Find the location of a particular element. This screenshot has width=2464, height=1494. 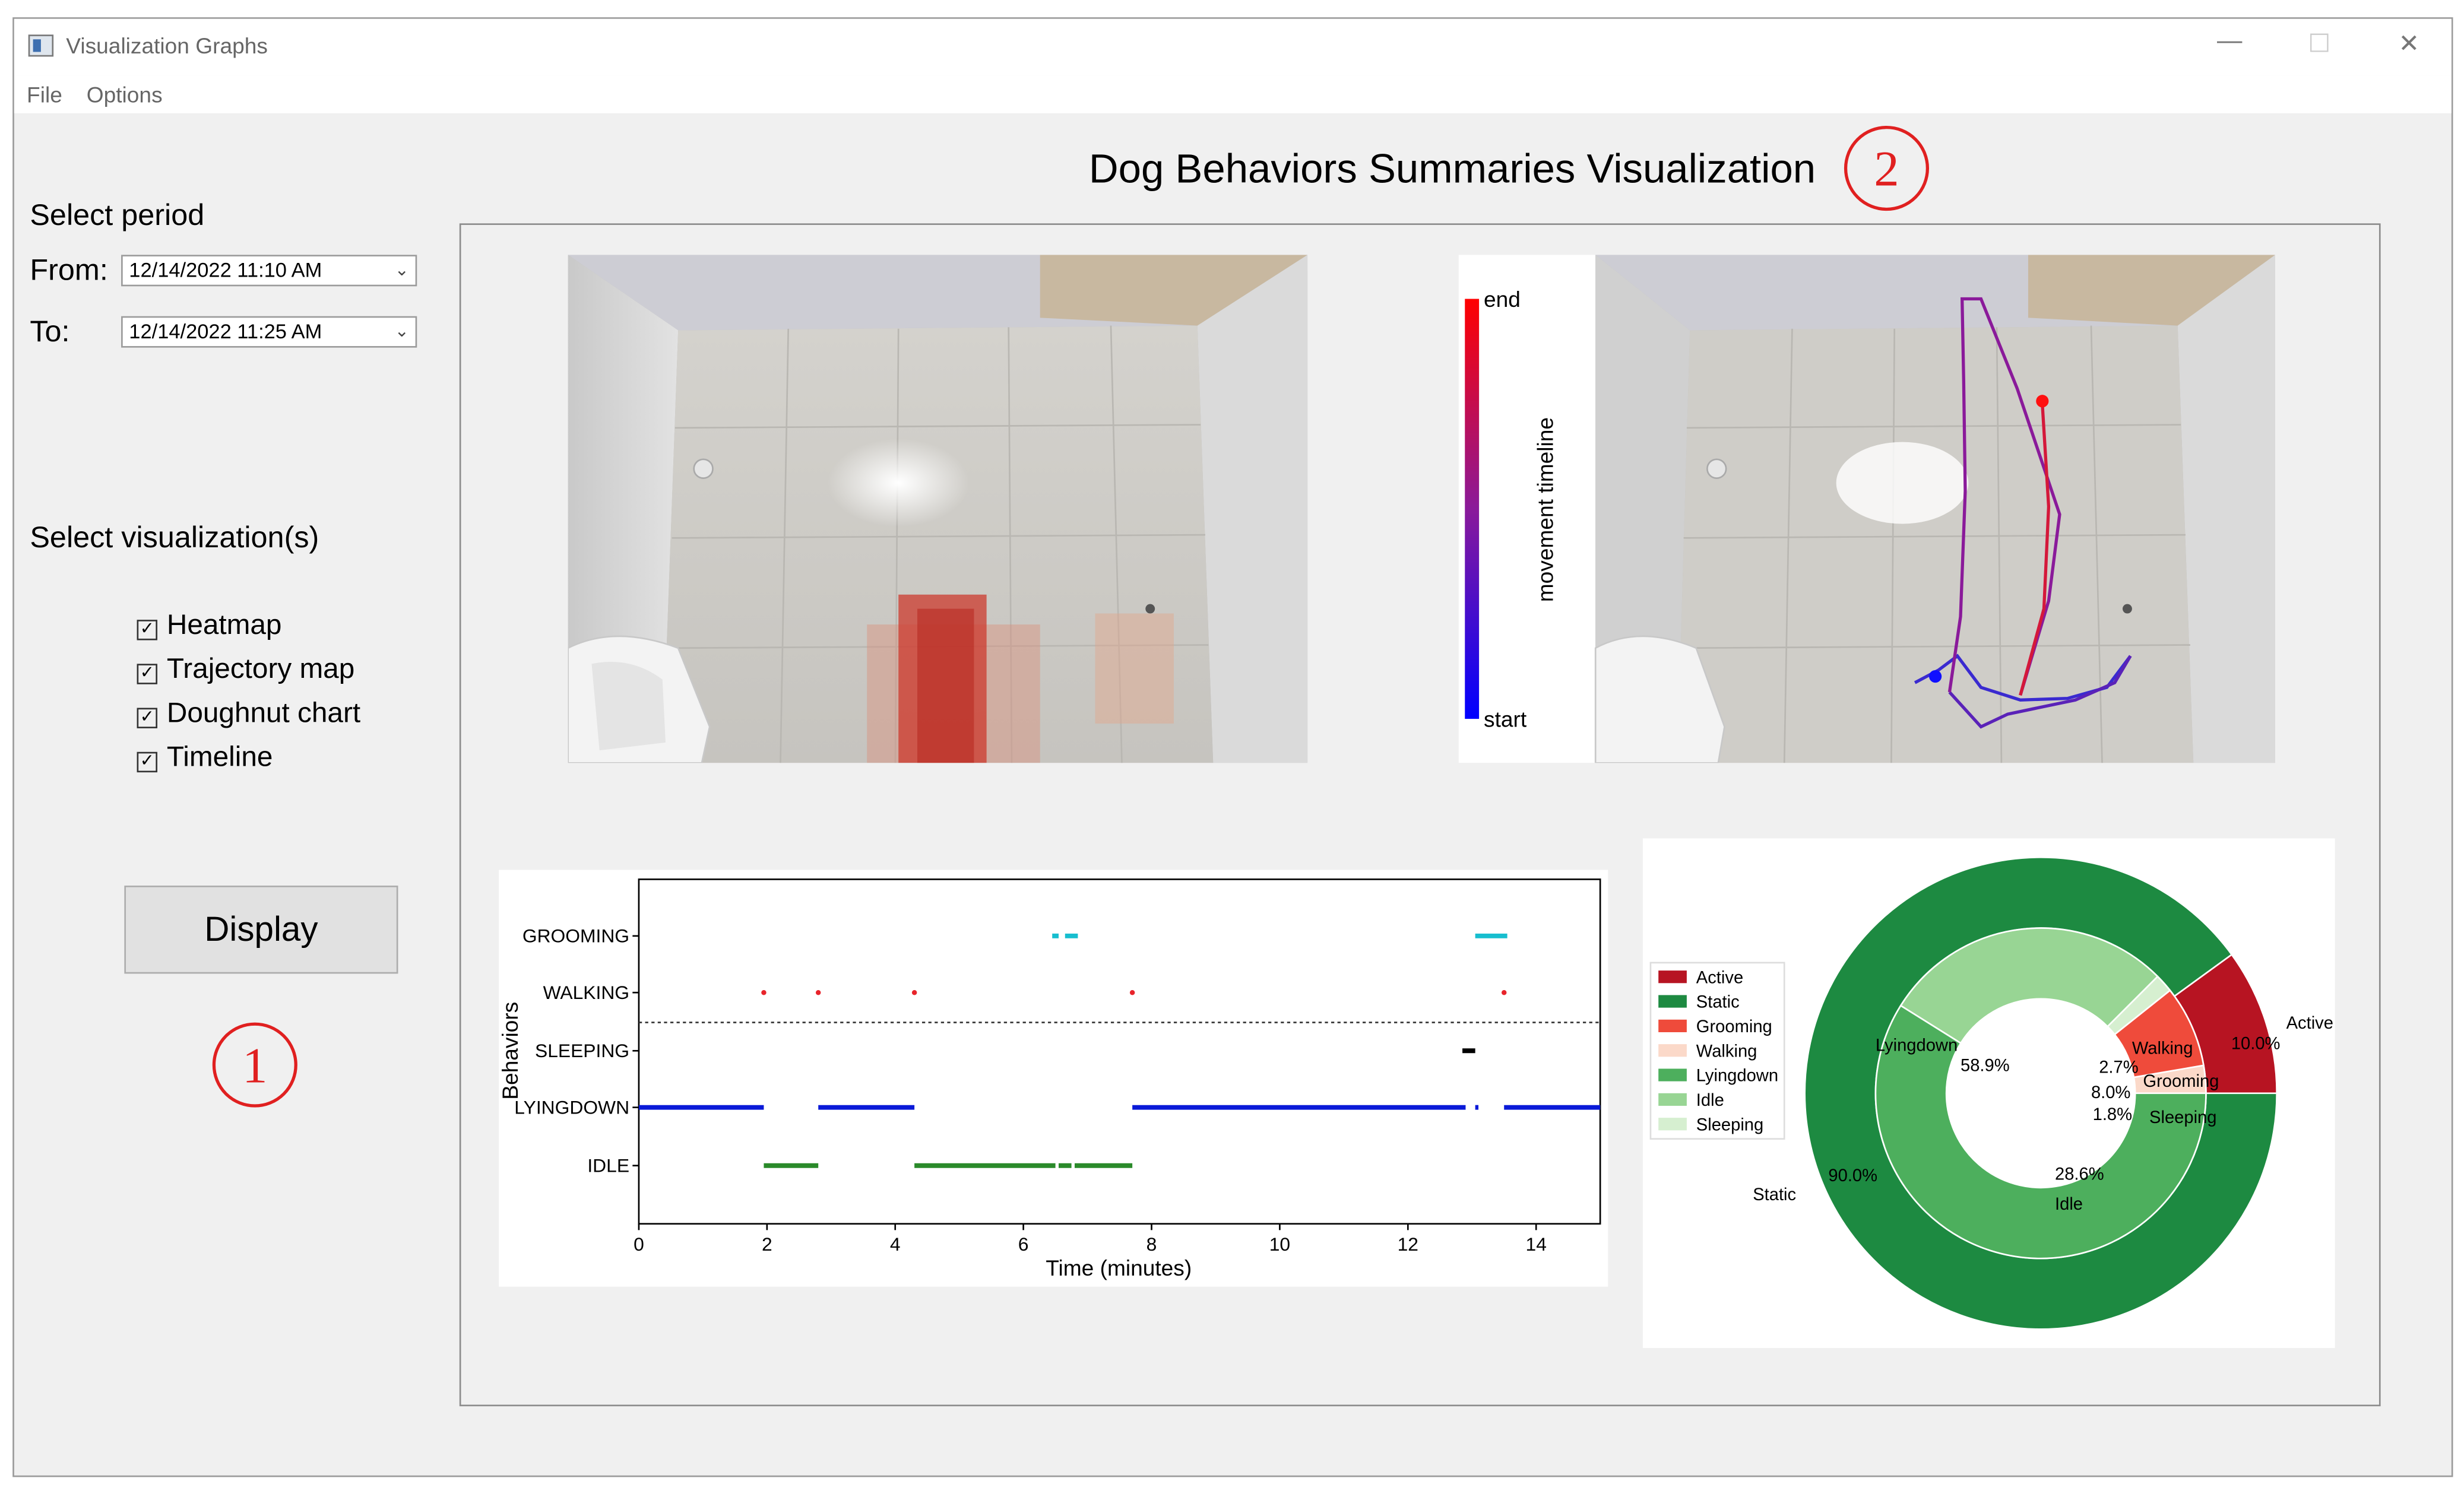

colorbar-axis-label: movement timeline is located at coordinates (1545, 509).